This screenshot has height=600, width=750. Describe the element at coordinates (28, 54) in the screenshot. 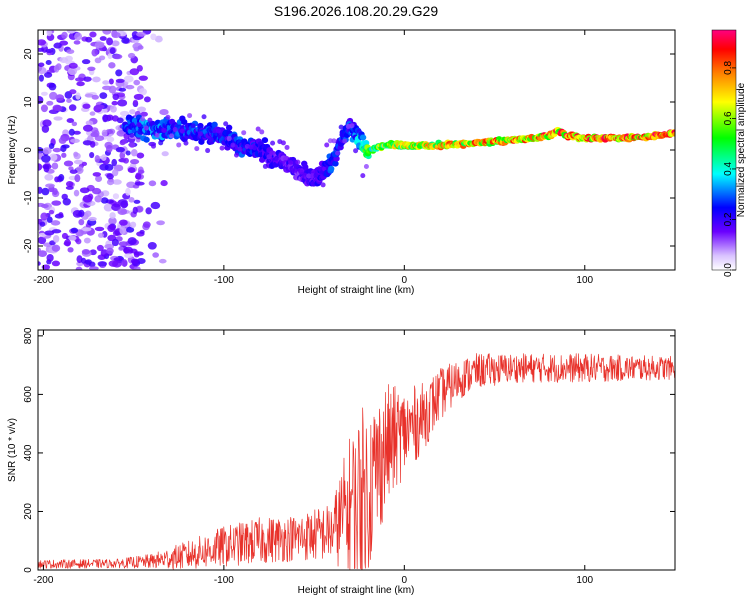

I see `y-tick-label: 20` at that location.